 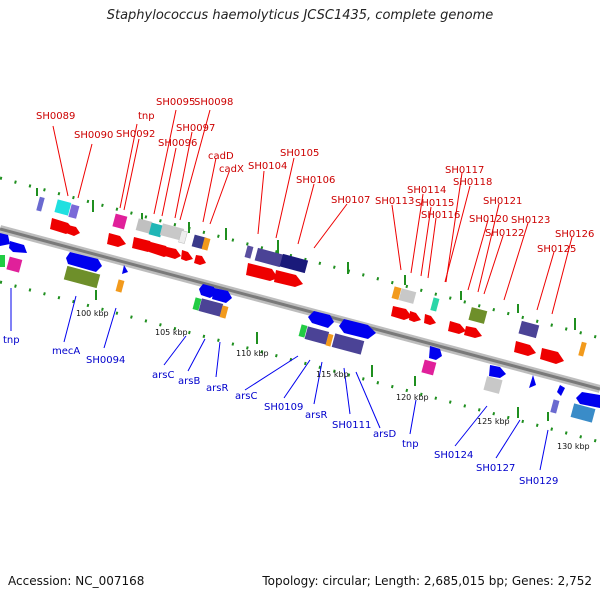 I want to click on gene-label: SH0090, so click(x=93, y=135).